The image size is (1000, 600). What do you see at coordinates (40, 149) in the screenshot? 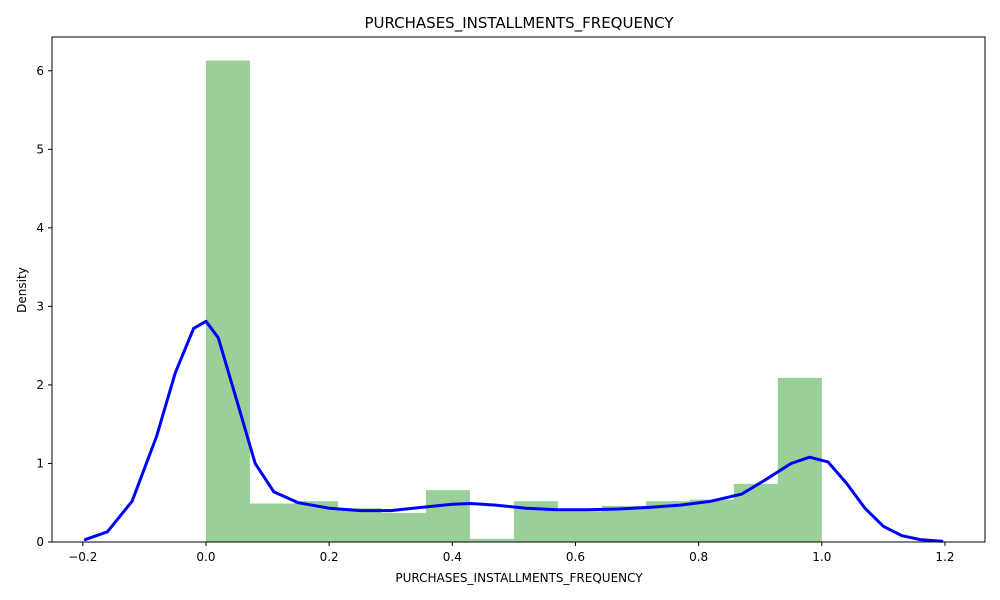
I see `y-tick-label: 5` at bounding box center [40, 149].